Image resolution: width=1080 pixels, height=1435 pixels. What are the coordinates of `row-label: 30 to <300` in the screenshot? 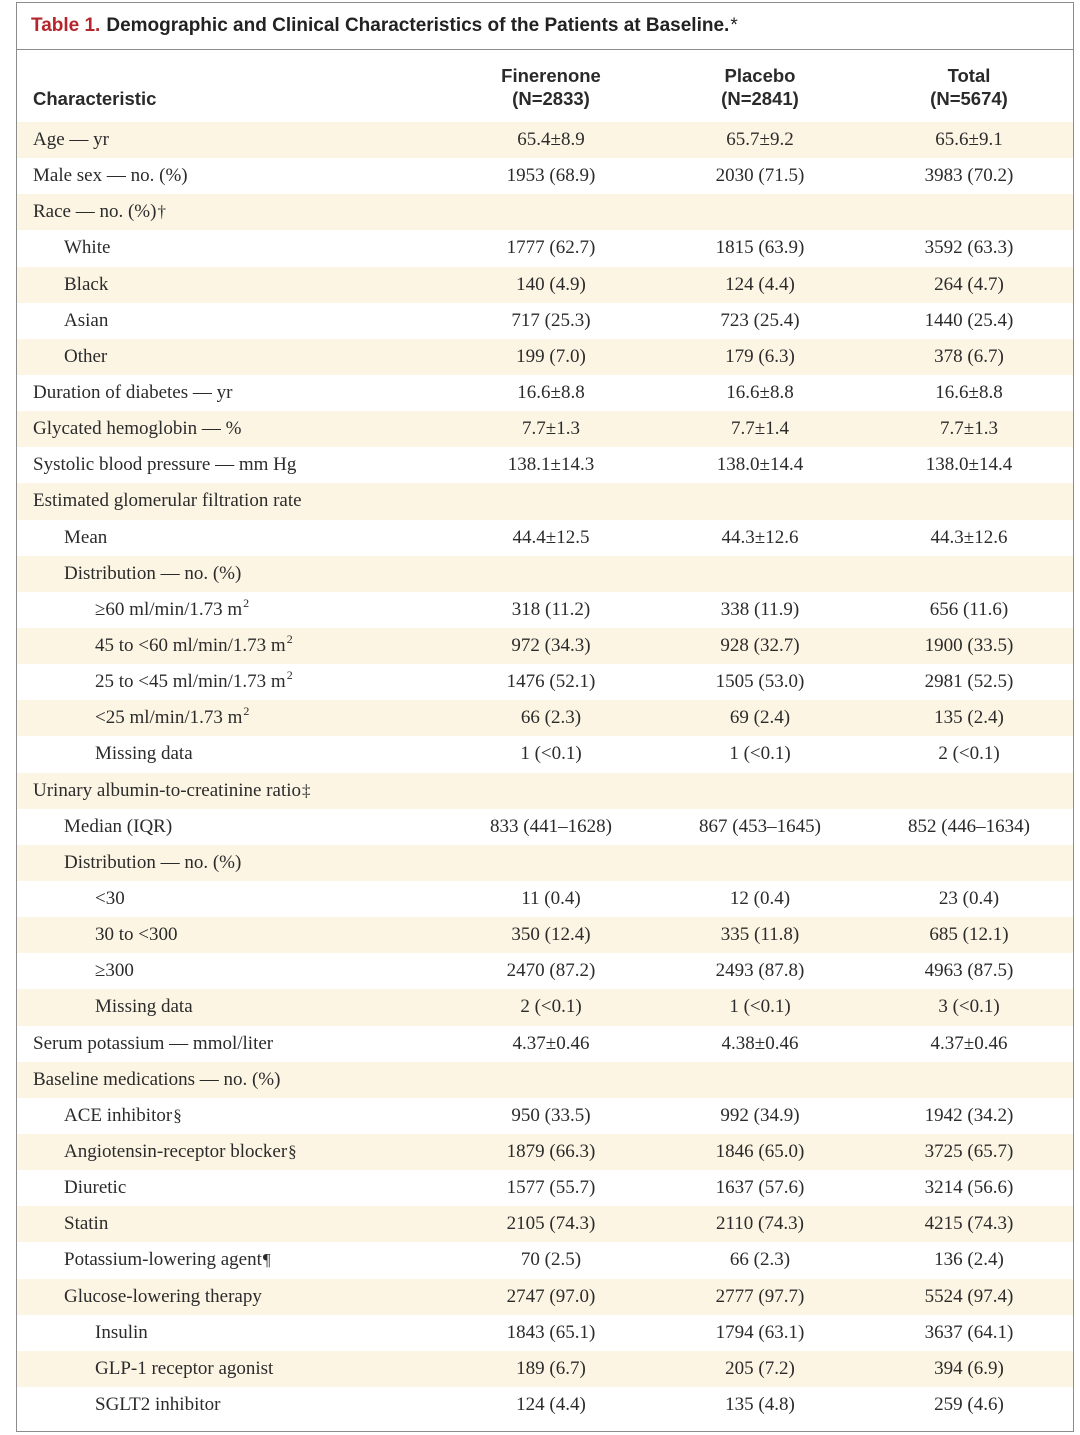 It's located at (136, 935).